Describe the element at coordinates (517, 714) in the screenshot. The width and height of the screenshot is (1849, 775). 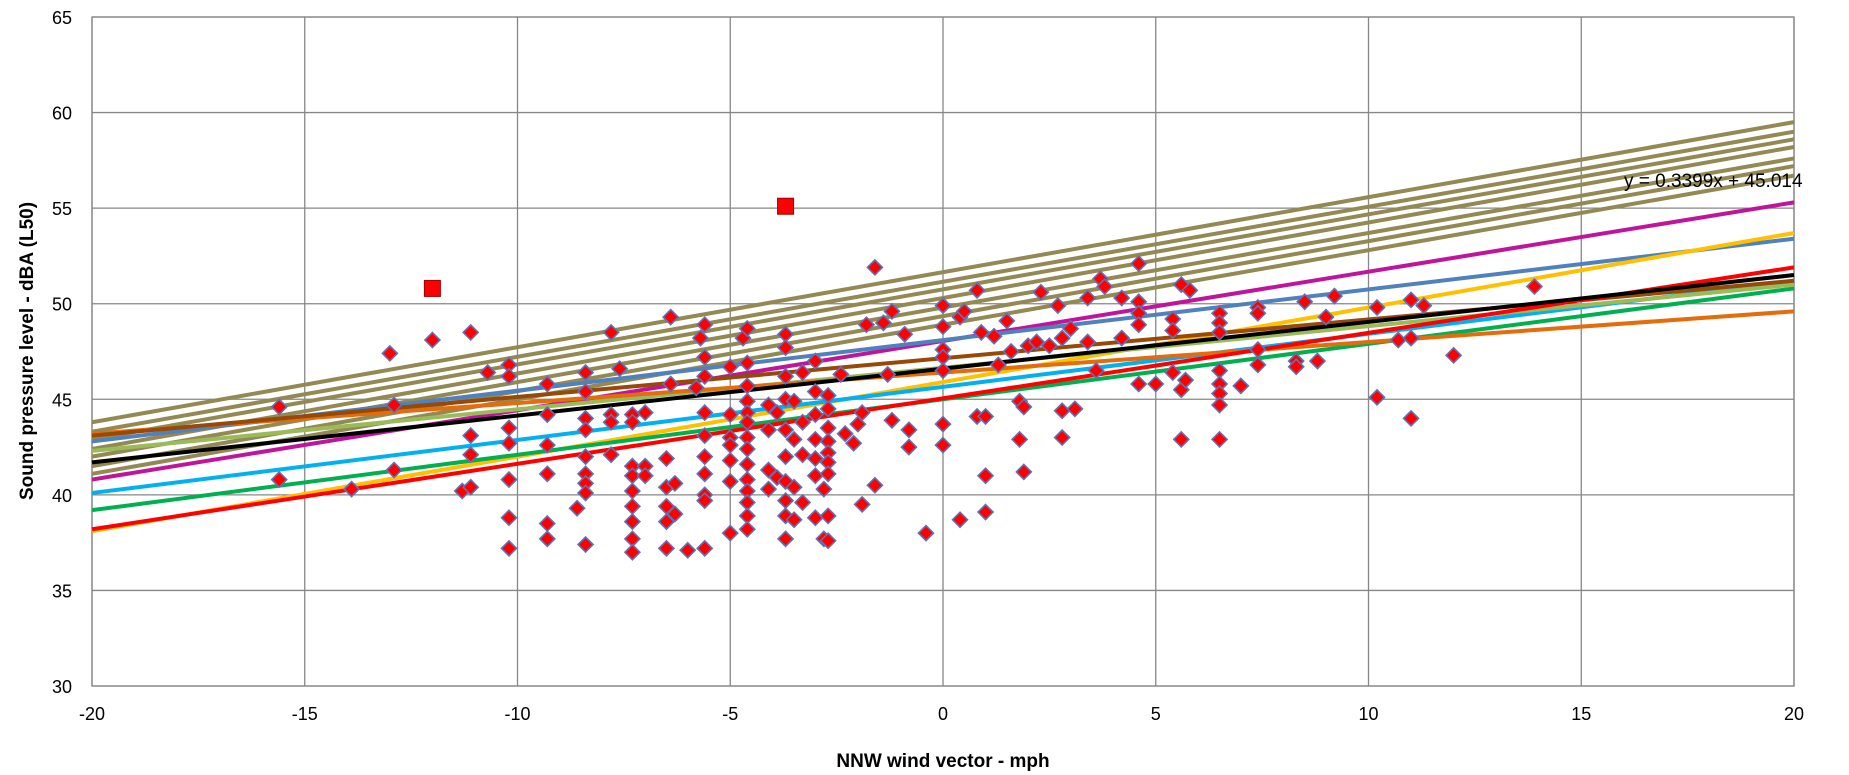
I see `x-tick-label: -10` at that location.